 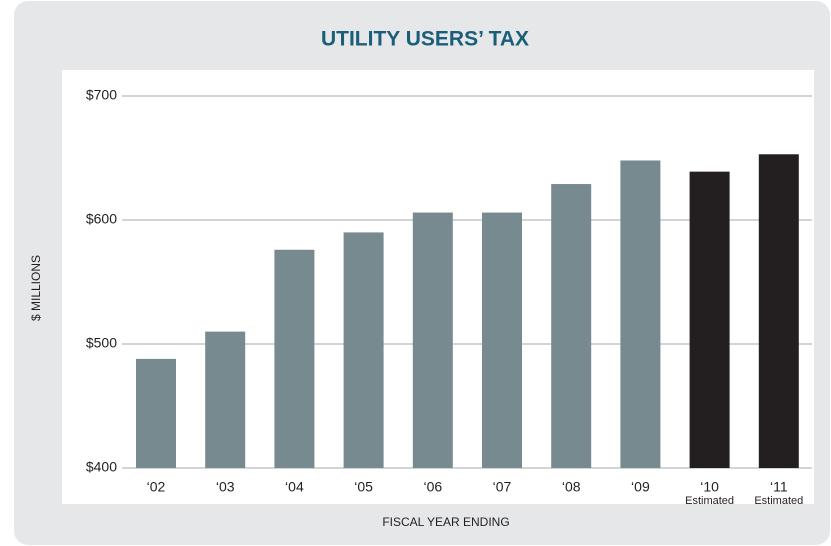 What do you see at coordinates (101, 219) in the screenshot?
I see `y-tick-label: $600` at bounding box center [101, 219].